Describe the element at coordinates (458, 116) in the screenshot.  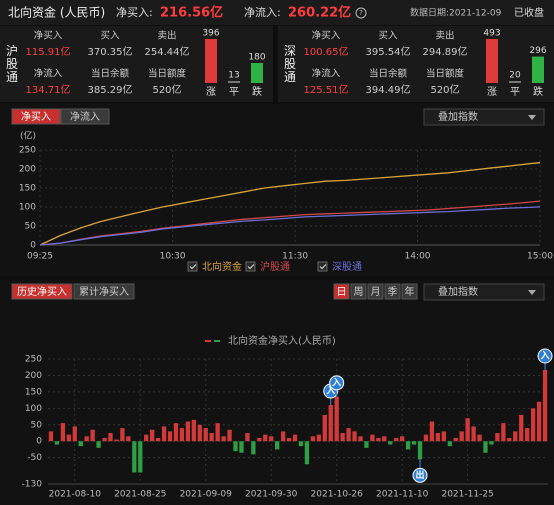
I see `dropdown-label: 叠加指数` at that location.